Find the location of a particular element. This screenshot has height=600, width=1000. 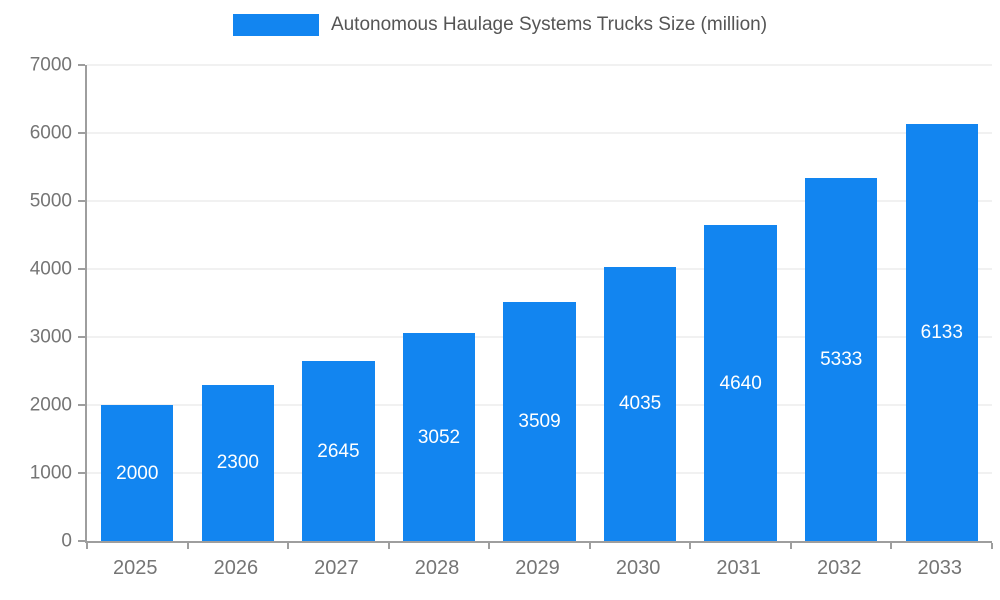

bar-value-label: 6133 is located at coordinates (941, 332).